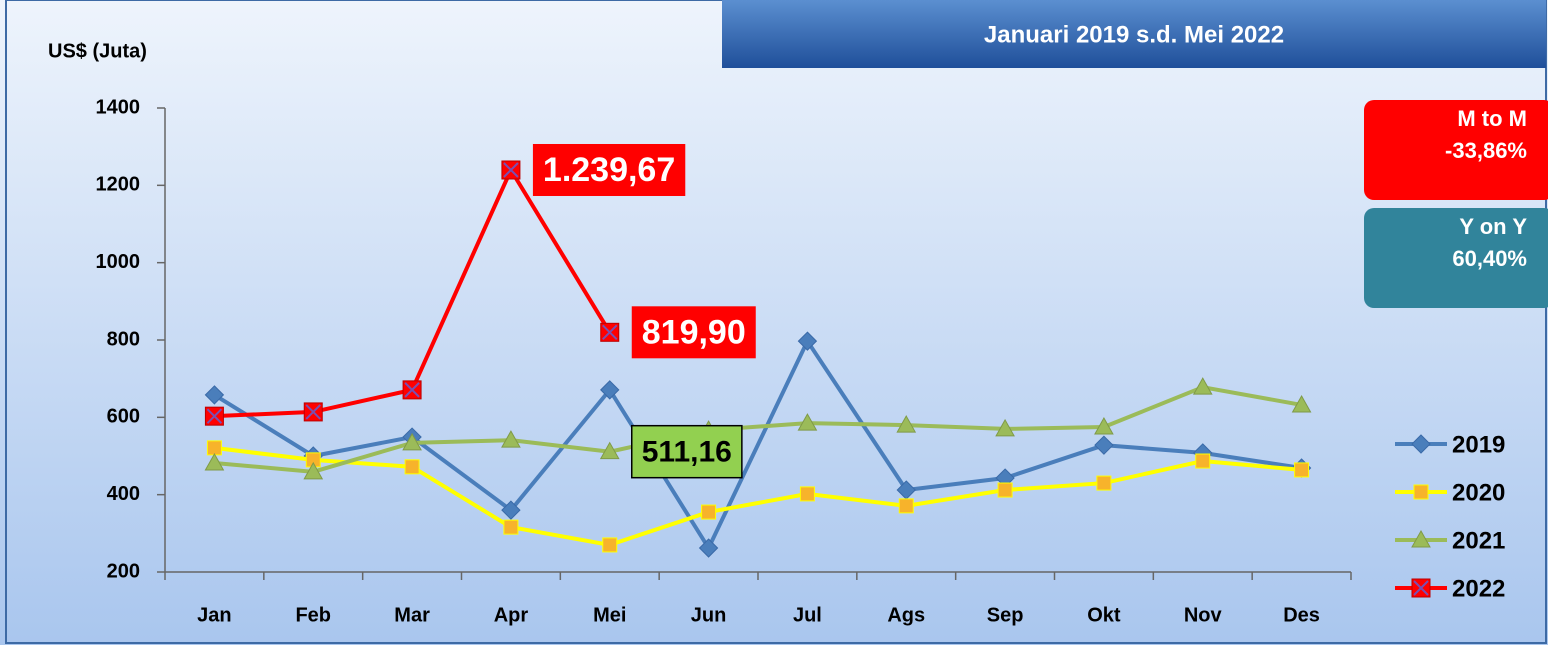 The image size is (1548, 645). What do you see at coordinates (123, 571) in the screenshot?
I see `y-tick-label: 200` at bounding box center [123, 571].